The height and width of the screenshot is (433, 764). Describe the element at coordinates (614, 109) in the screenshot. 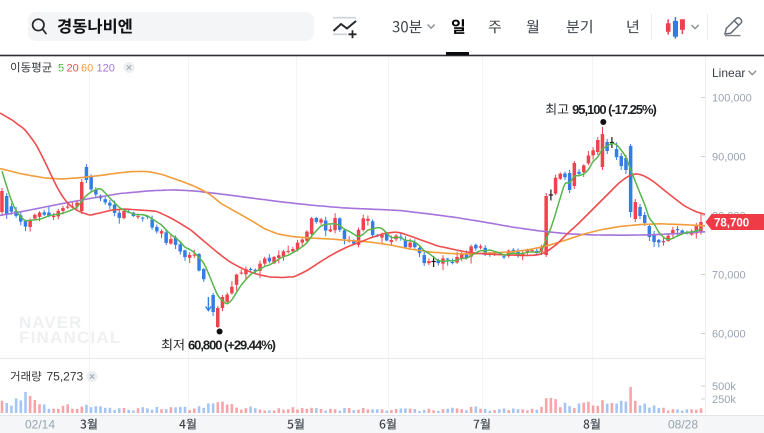

I see `svg-text: 95,100 (-17.25%)` at that location.